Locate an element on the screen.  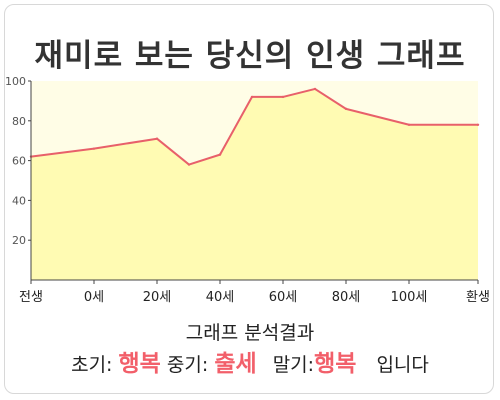
middle-value: 출세 is located at coordinates (235, 364).